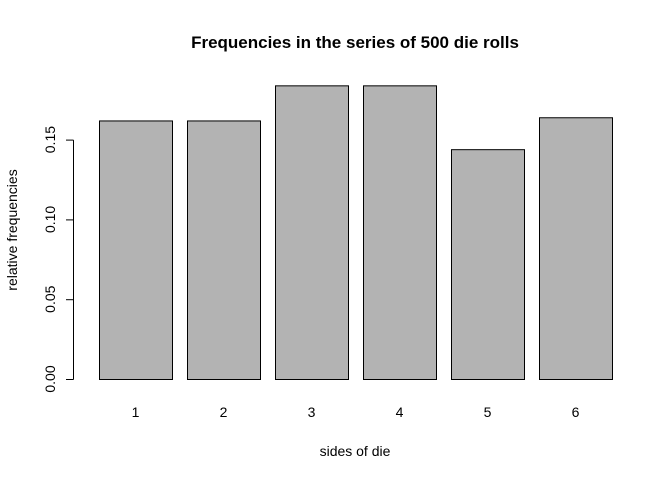 Image resolution: width=672 pixels, height=480 pixels. I want to click on x-axis: 1 2 3 4 5 6, so click(356, 412).